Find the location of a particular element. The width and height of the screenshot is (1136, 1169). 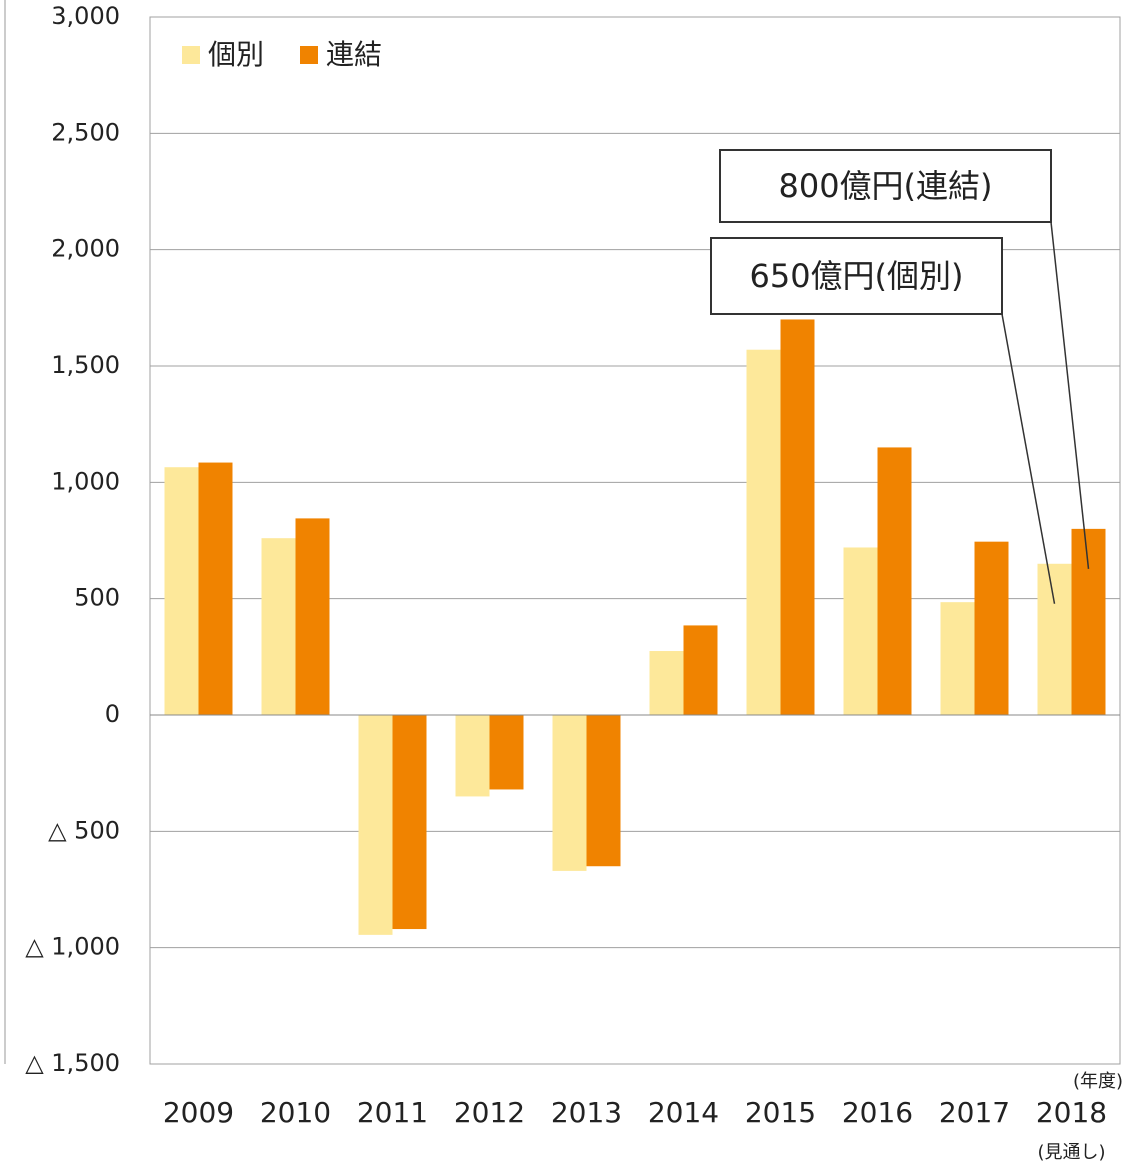

y-tick-label: 1,000 is located at coordinates (85, 481).